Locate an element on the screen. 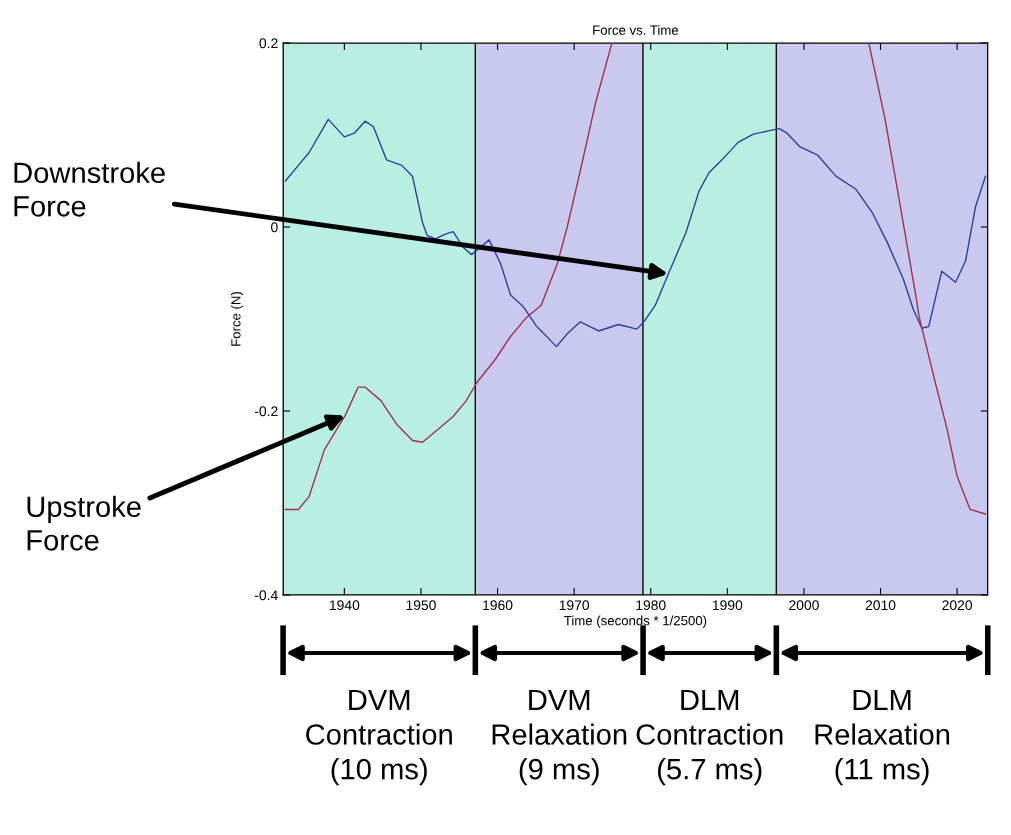 This screenshot has width=1011, height=835. text: DLM Relaxation (11 ms) is located at coordinates (882, 737).